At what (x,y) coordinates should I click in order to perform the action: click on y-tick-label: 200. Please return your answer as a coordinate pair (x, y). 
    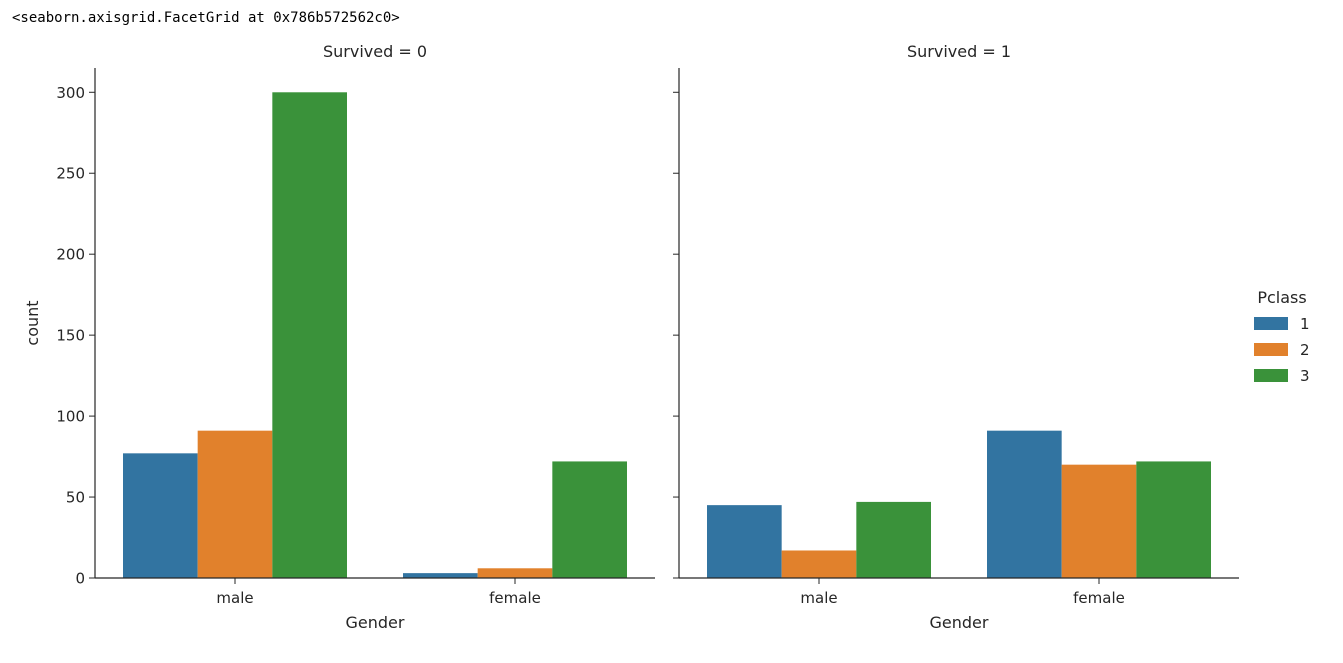
    Looking at the image, I should click on (70, 255).